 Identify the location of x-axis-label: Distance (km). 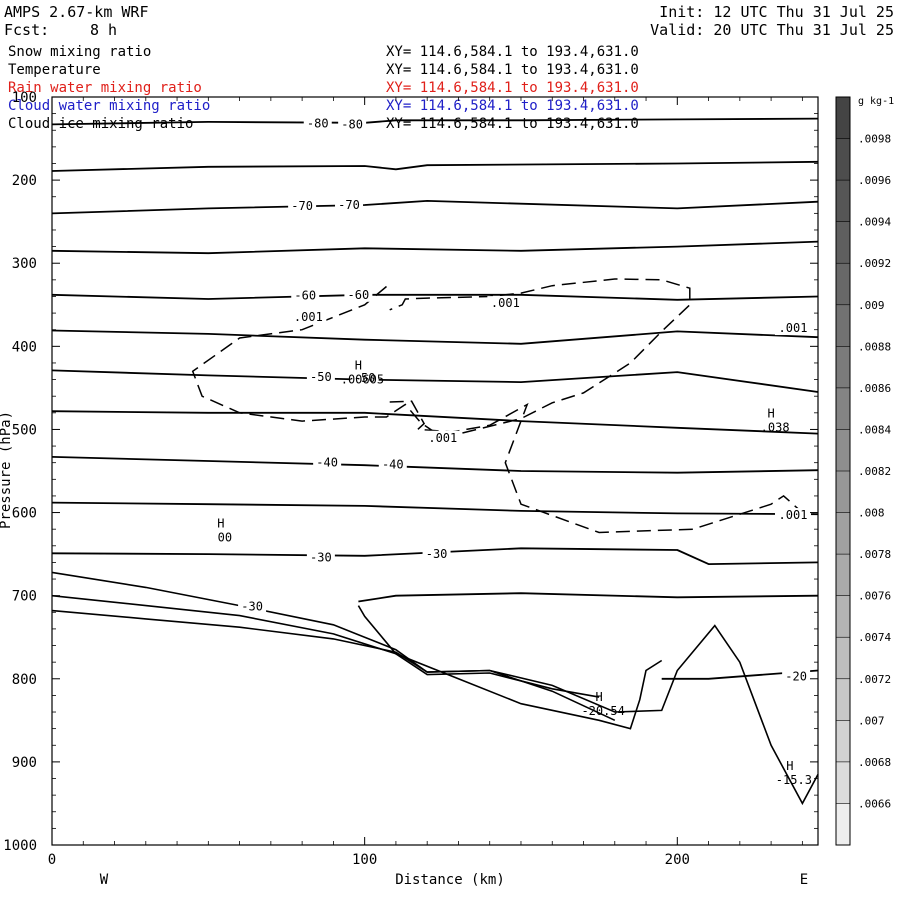
(450, 880).